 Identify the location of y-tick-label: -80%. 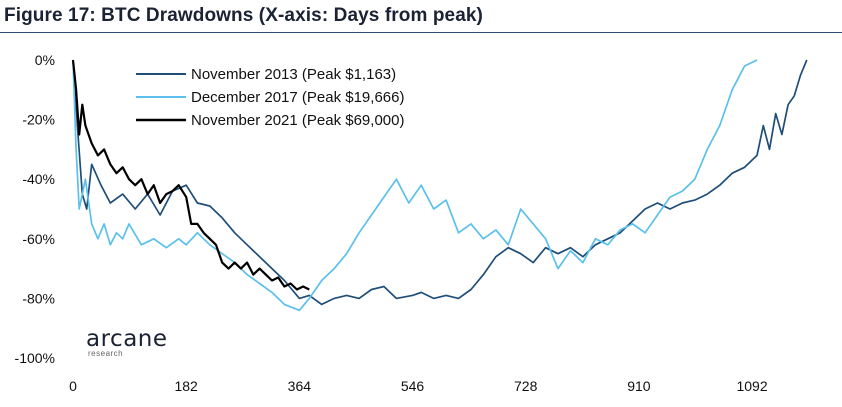
(38, 298).